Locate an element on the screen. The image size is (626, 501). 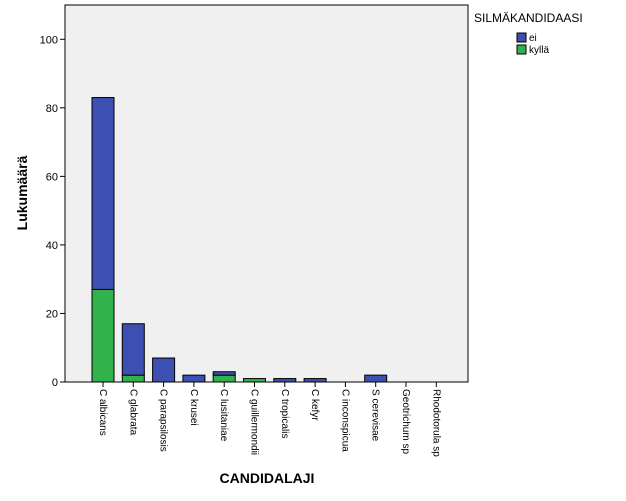
legend-label-ei: ei is located at coordinates (533, 38).